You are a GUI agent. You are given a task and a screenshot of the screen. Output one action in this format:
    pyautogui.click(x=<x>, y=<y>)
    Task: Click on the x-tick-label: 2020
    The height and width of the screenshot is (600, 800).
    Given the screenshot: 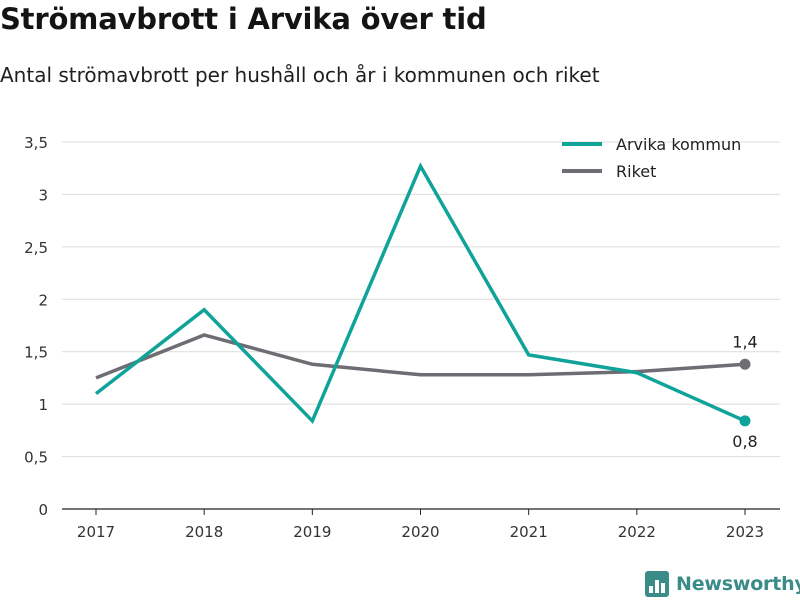 What is the action you would take?
    pyautogui.click(x=420, y=532)
    